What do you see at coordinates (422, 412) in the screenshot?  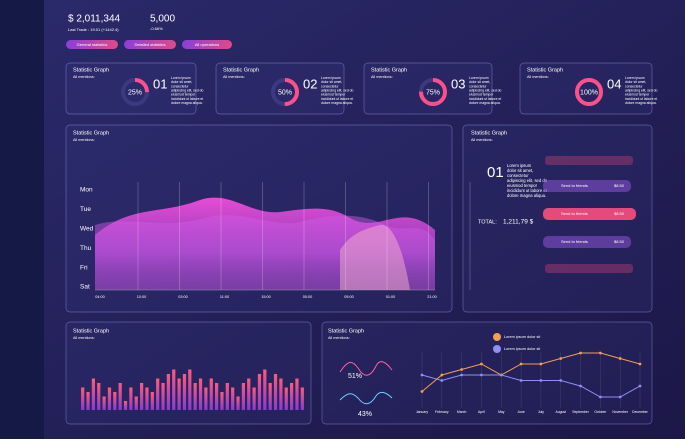 I see `month-label: January` at bounding box center [422, 412].